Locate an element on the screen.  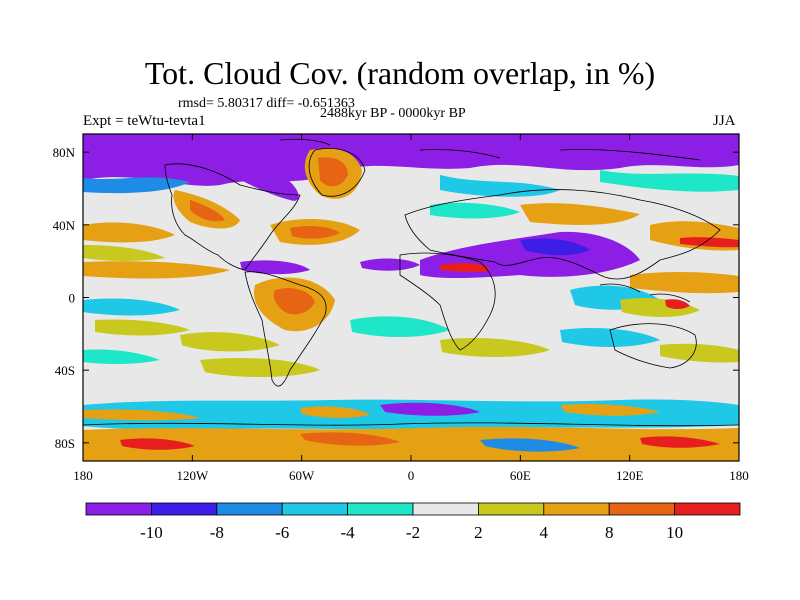
x-tick-label: 120W is located at coordinates (192, 475).